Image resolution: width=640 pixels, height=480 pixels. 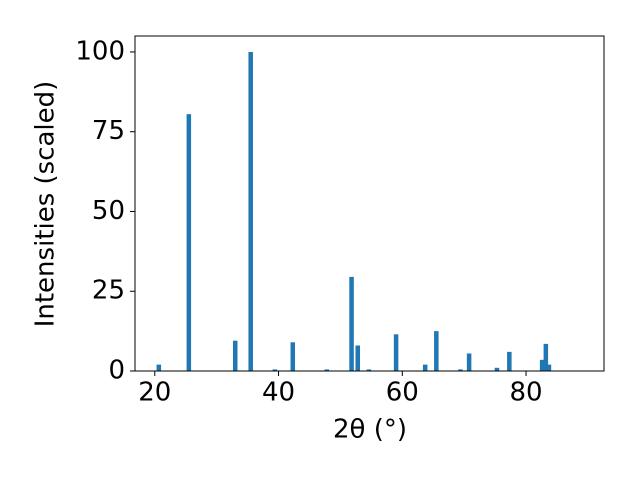 What do you see at coordinates (278, 393) in the screenshot?
I see `x-tick-label: 40` at bounding box center [278, 393].